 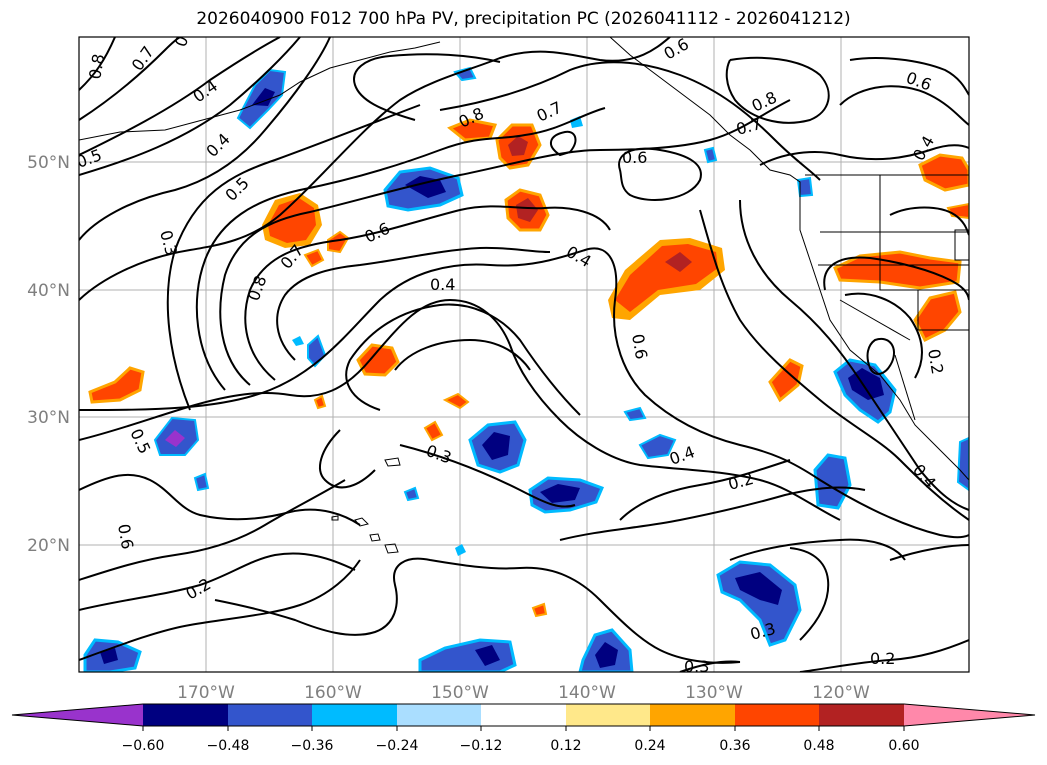 I want to click on contour-label: 0.3, so click(x=696, y=666).